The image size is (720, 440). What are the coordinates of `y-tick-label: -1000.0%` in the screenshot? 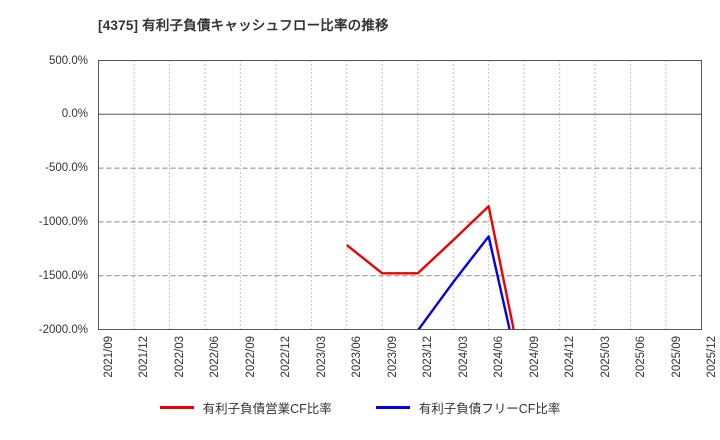 It's located at (63, 221).